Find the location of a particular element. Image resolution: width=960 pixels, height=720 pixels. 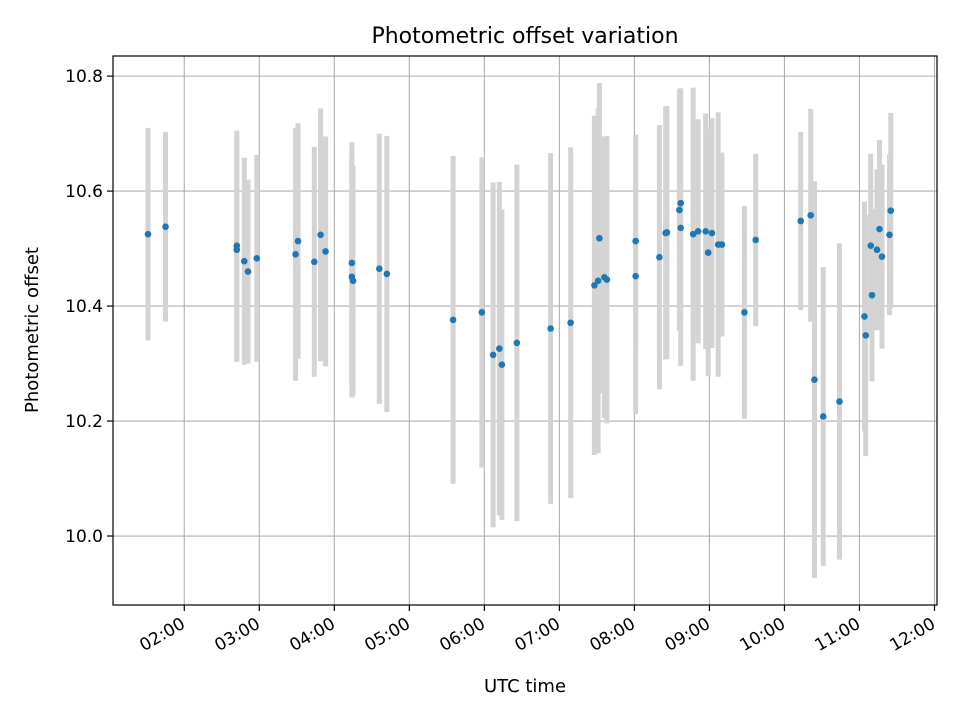

y-tick-label: 10.8 is located at coordinates (84, 77).